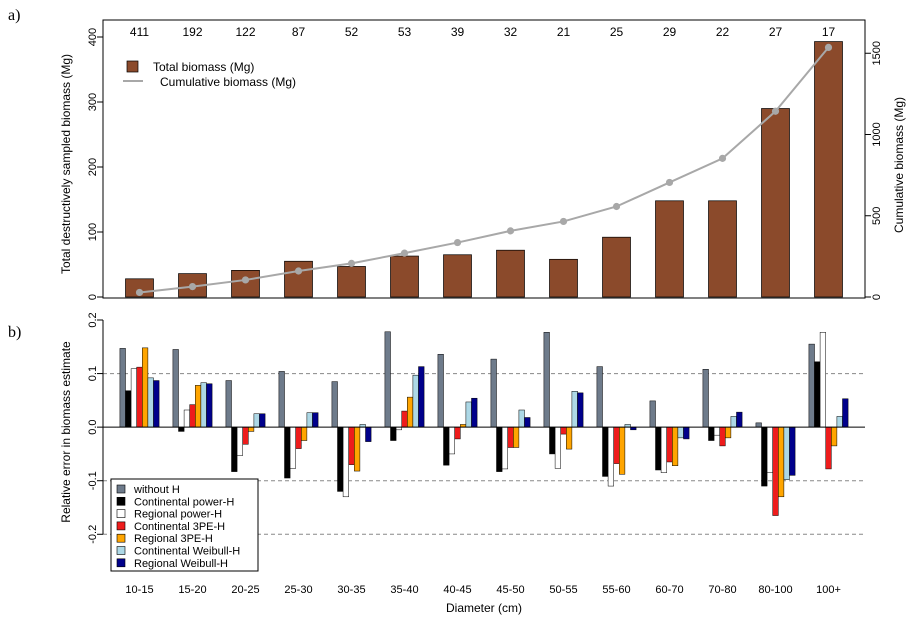  Describe the element at coordinates (299, 32) in the screenshot. I see `sample-count-label: 87` at that location.